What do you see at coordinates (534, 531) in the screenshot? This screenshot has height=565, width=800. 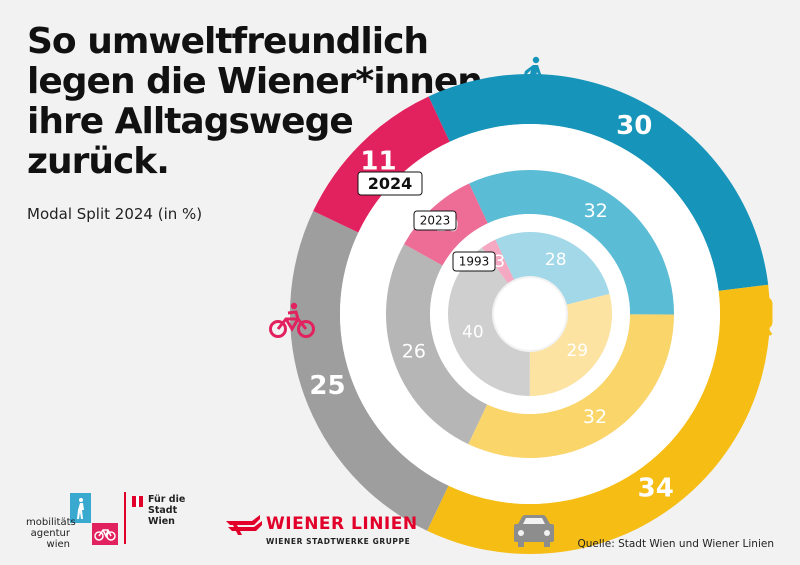 I see `car-icon` at bounding box center [534, 531].